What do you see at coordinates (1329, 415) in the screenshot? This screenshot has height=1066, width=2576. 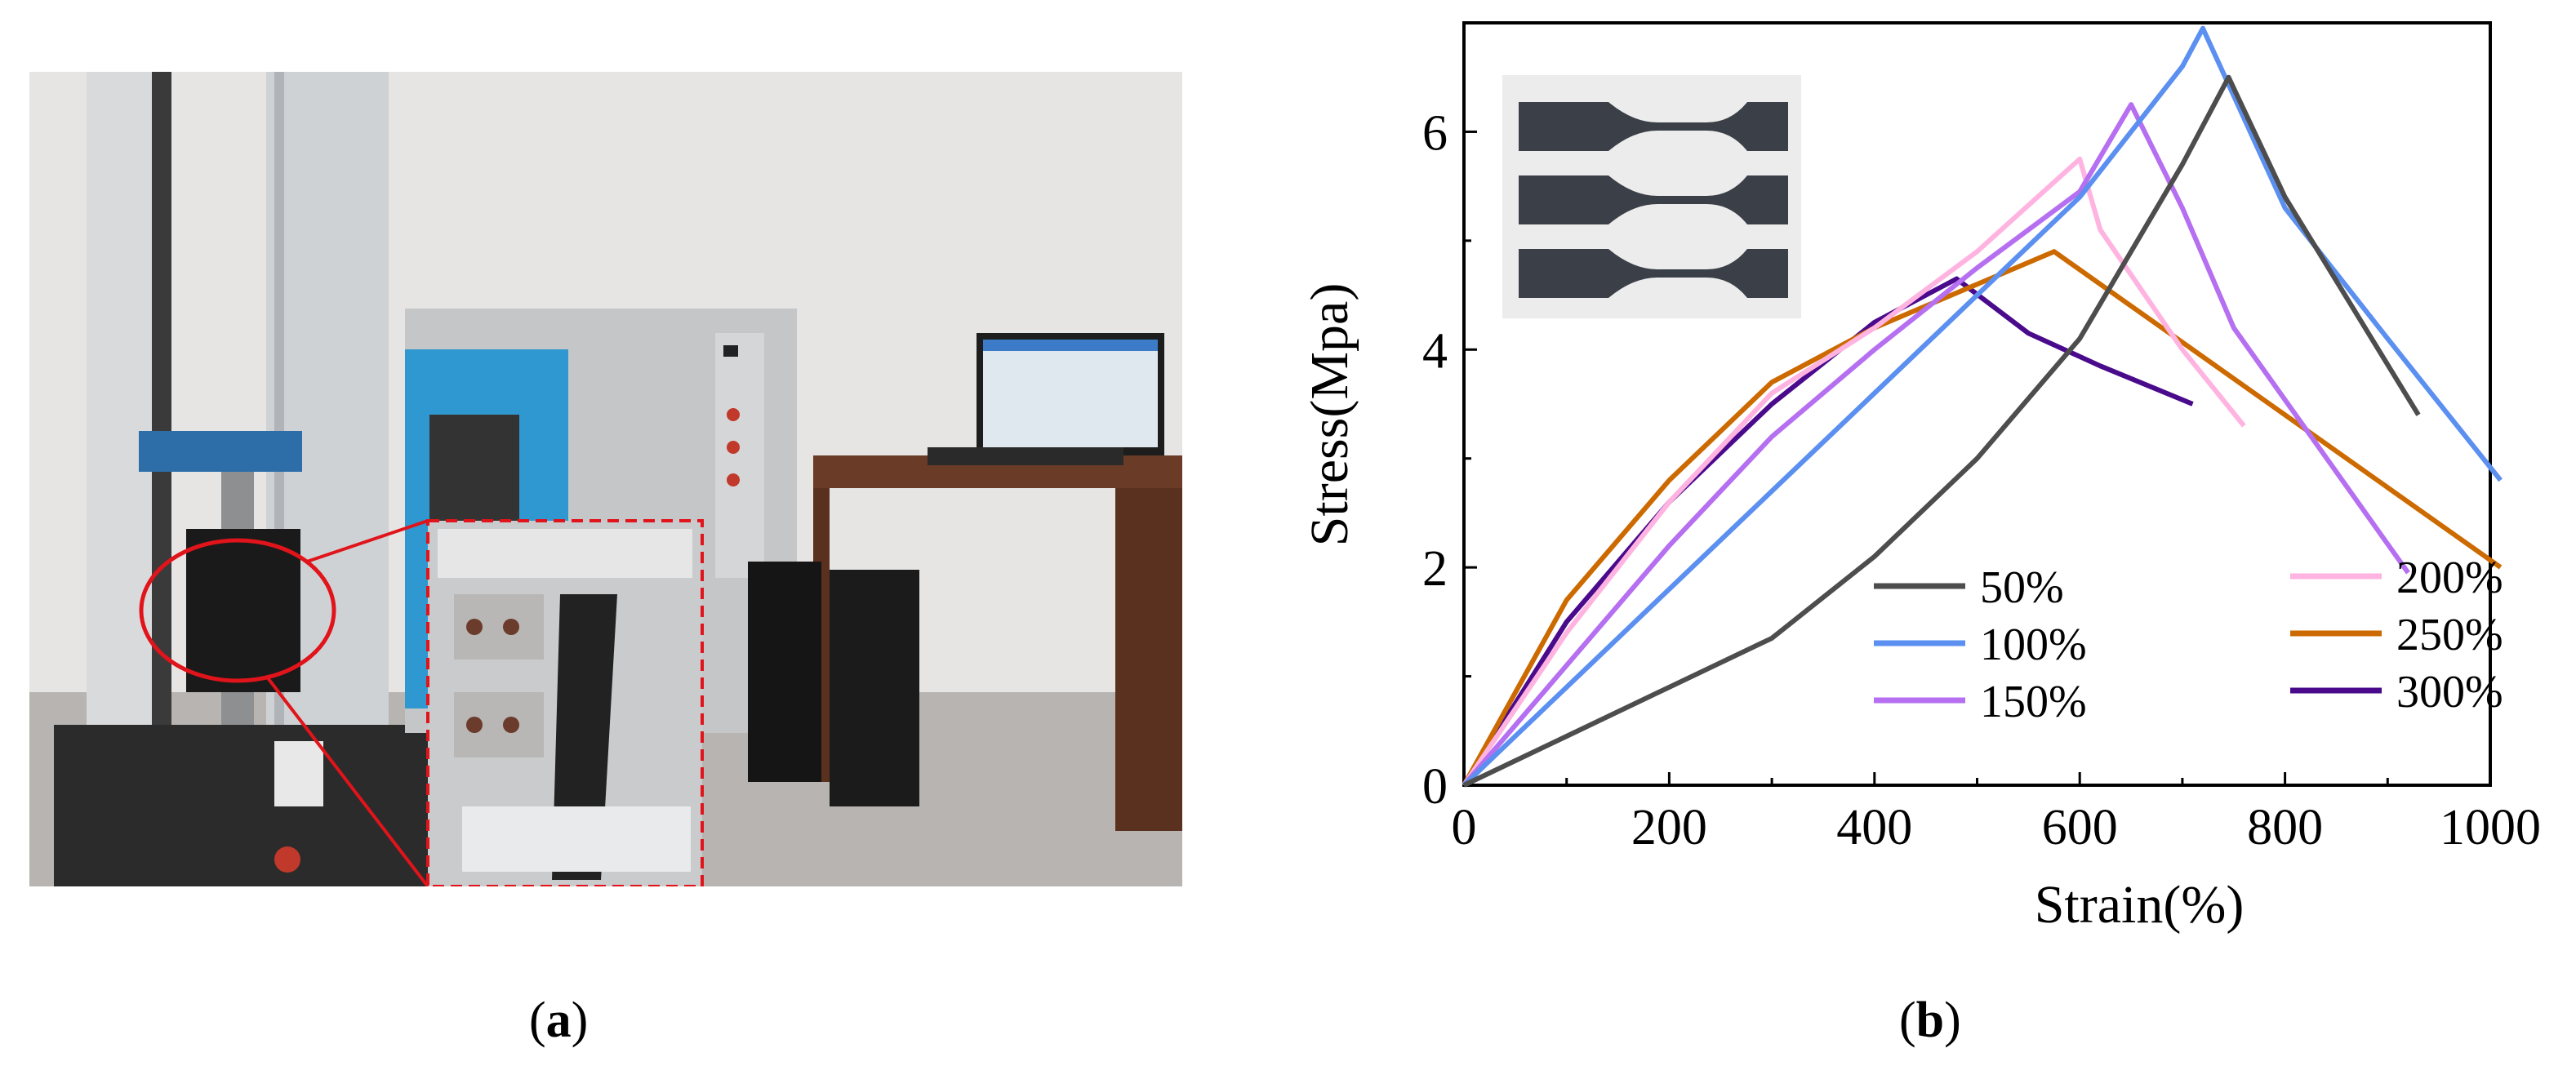 I see `y-axis-label: Stress(Mpa)` at bounding box center [1329, 415].